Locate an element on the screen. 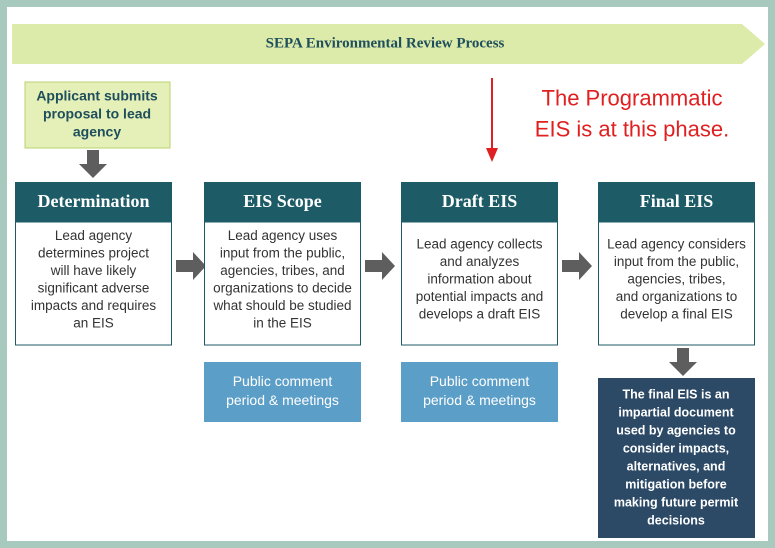  stage-title: Draft EIS is located at coordinates (480, 201).